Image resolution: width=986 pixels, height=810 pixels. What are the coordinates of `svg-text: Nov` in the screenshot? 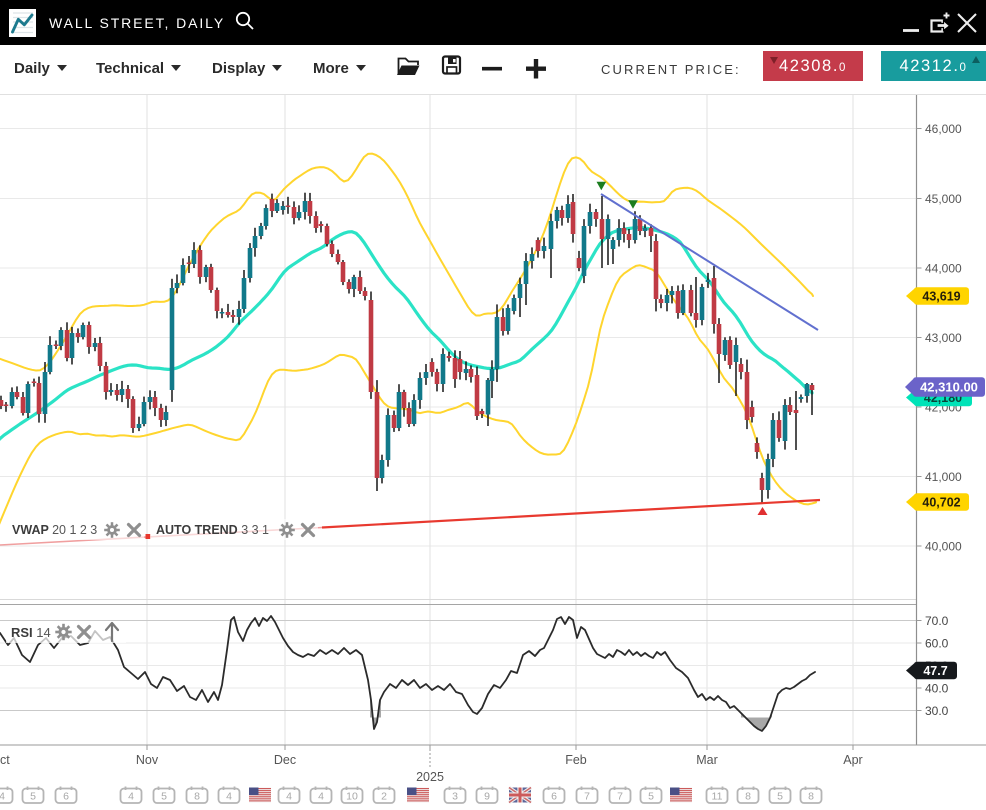 It's located at (147, 760).